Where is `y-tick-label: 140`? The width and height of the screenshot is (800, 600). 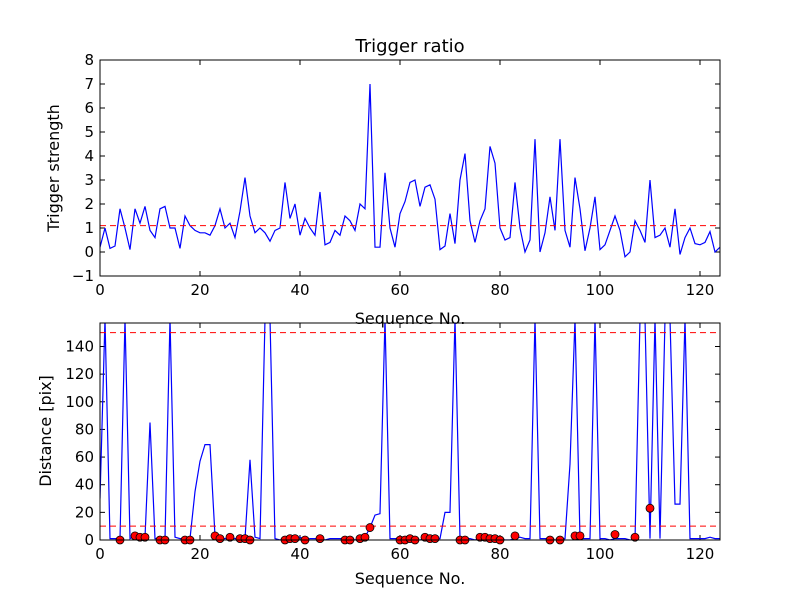
y-tick-label: 140 is located at coordinates (79, 346).